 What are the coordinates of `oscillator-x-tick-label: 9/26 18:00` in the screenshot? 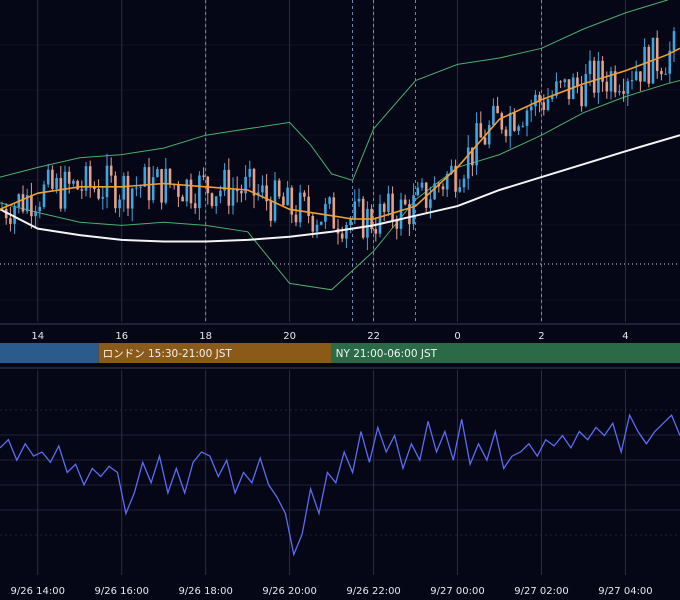 It's located at (205, 591).